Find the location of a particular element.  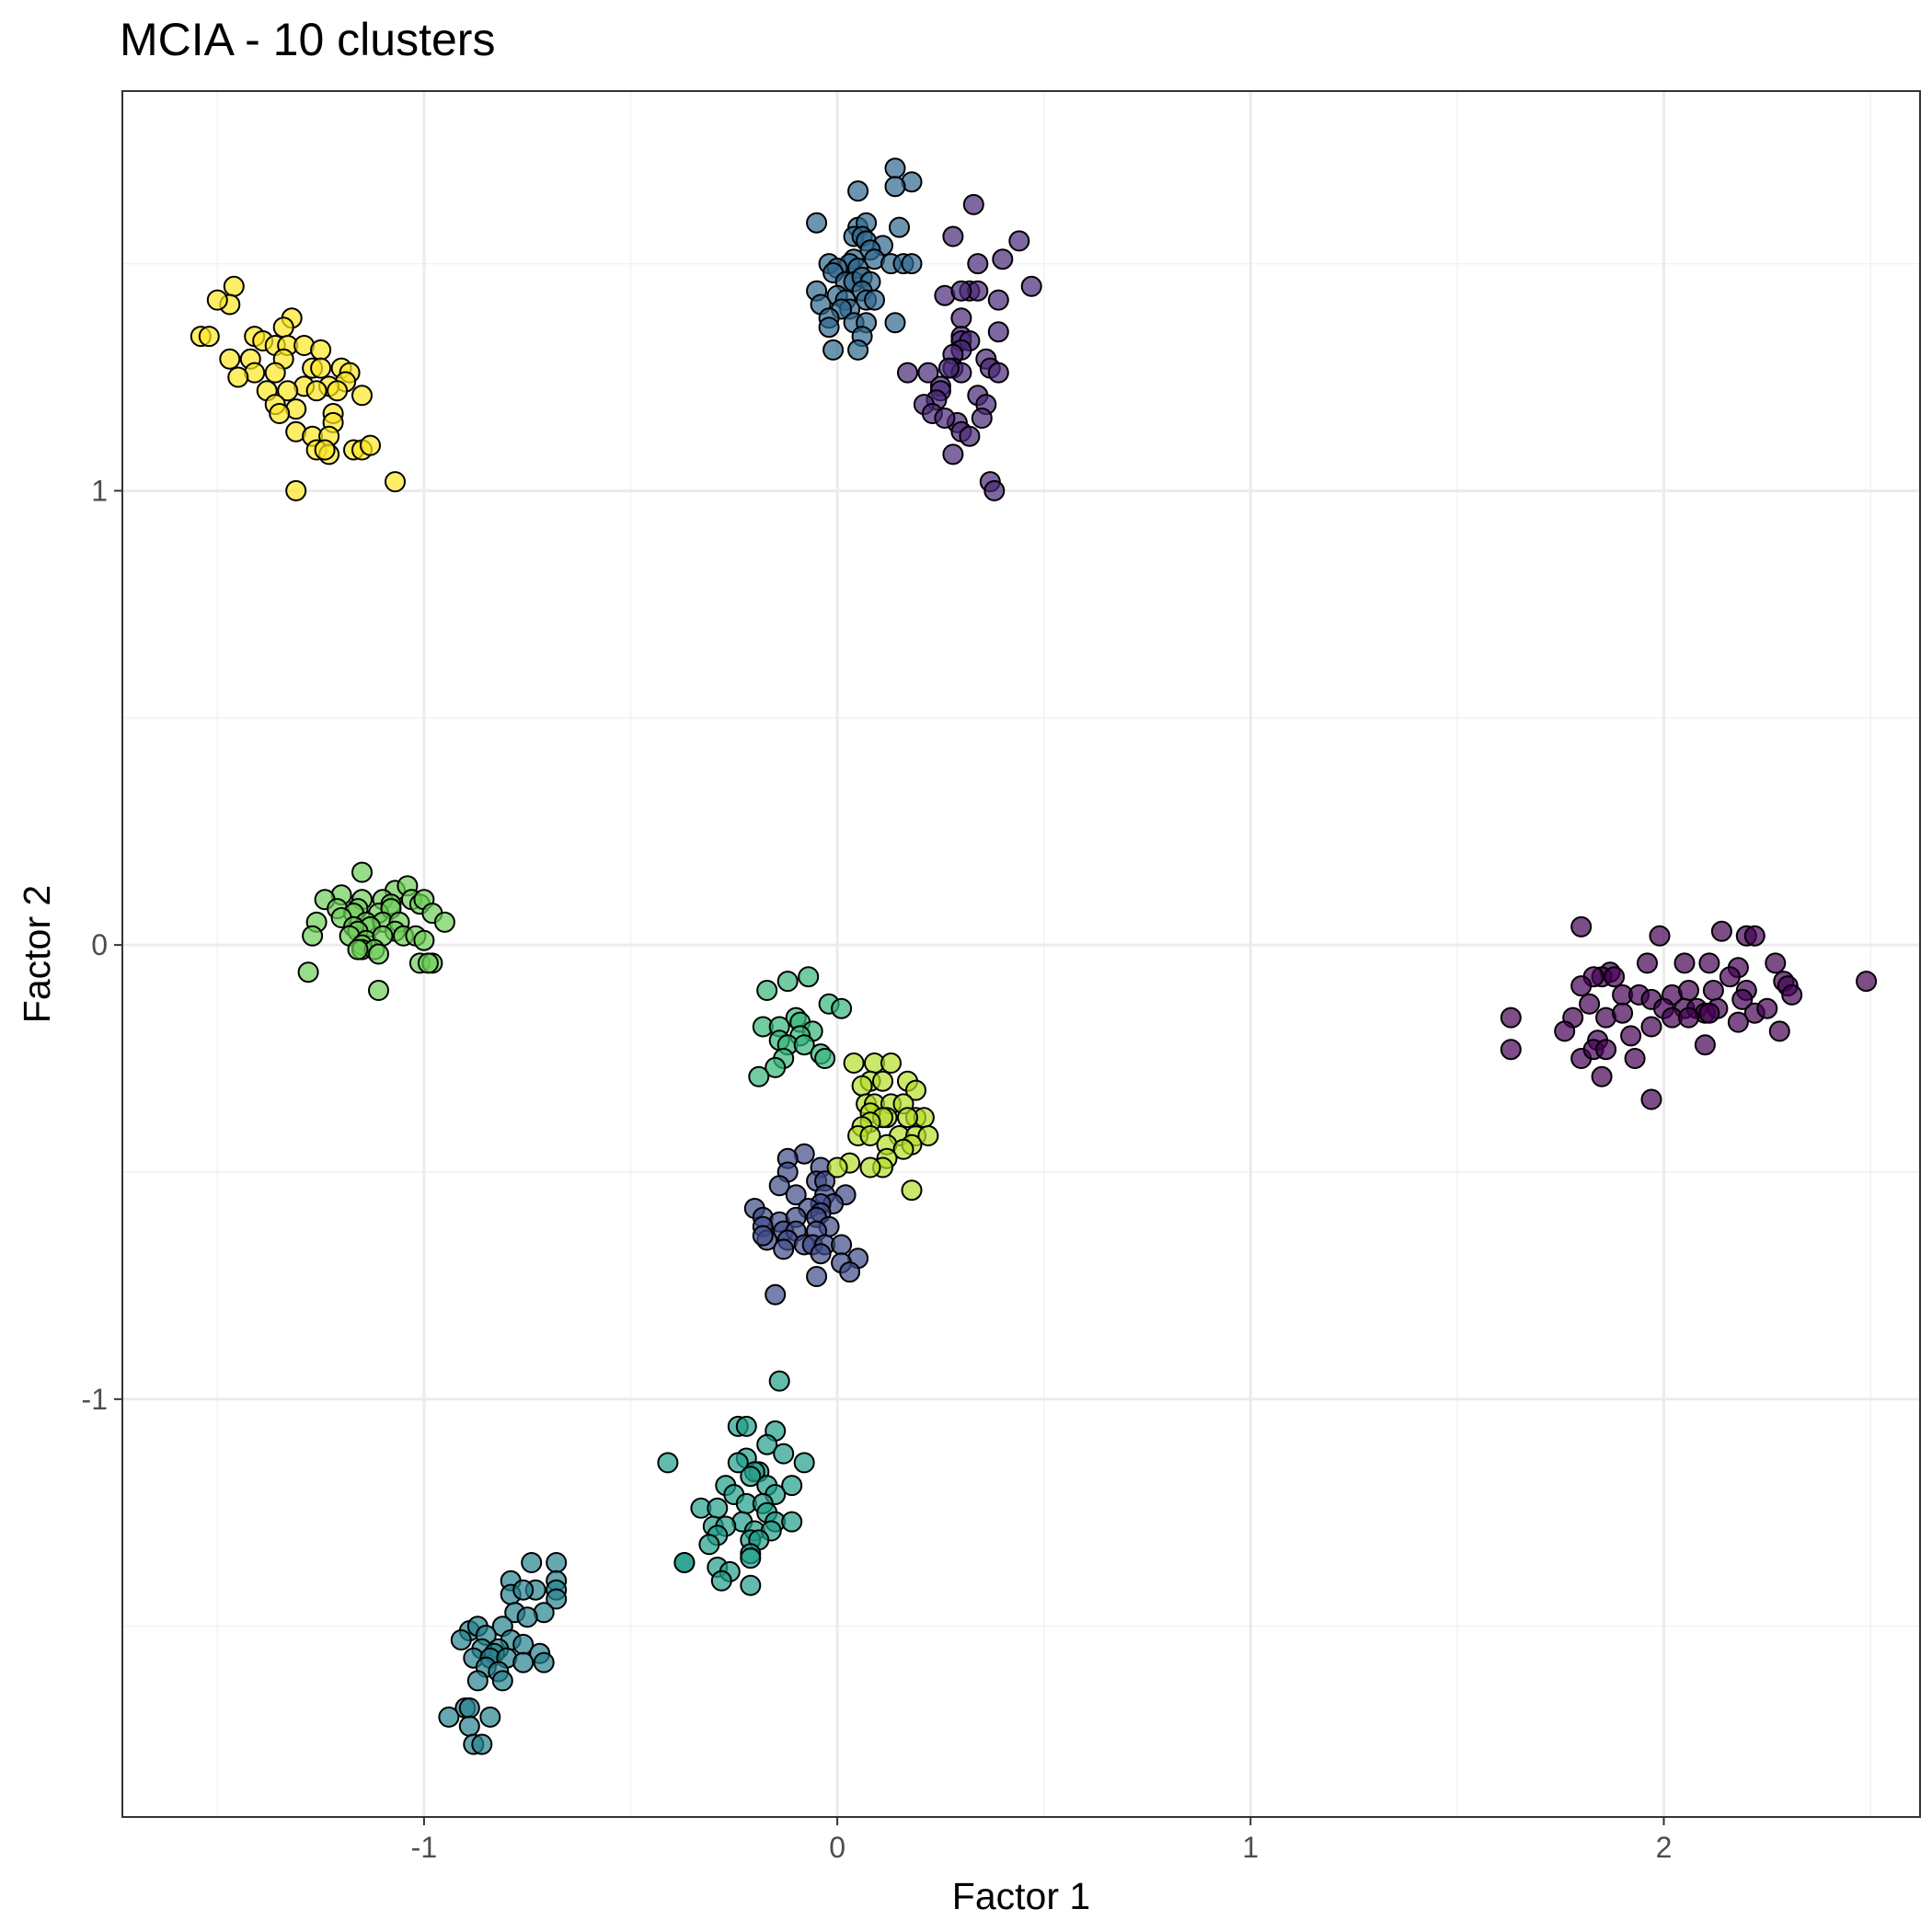

x-tick-label: 0 is located at coordinates (837, 1847).